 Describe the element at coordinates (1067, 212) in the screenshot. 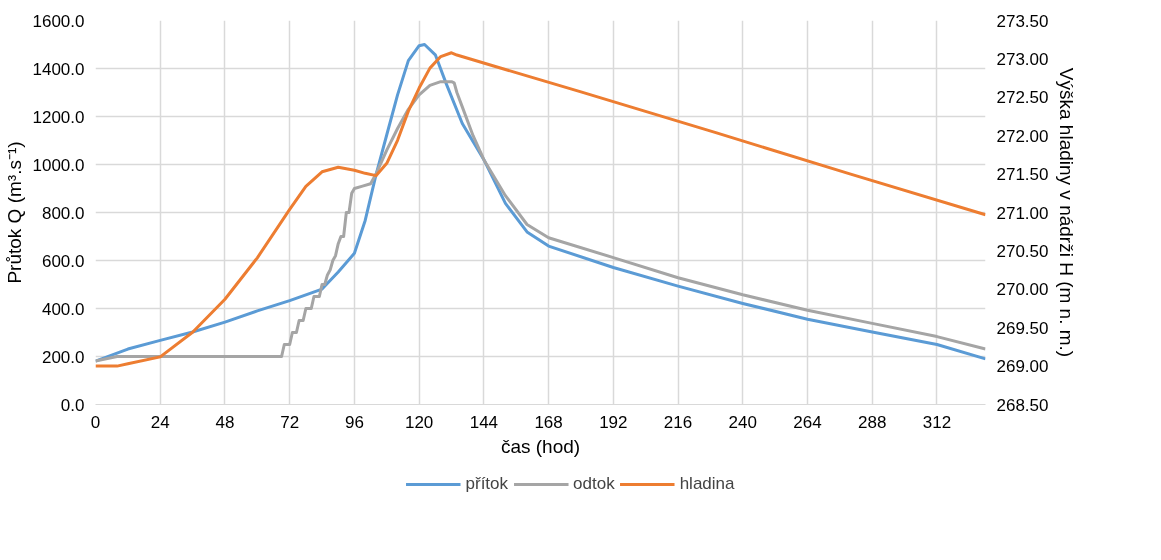

I see `y2-axis-title: Výška hladiny v nádrži H (m n. m.)` at that location.